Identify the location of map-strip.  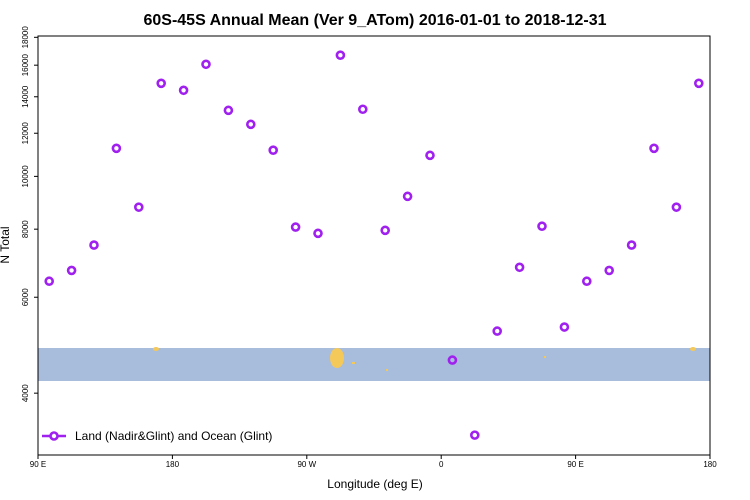
(374, 364).